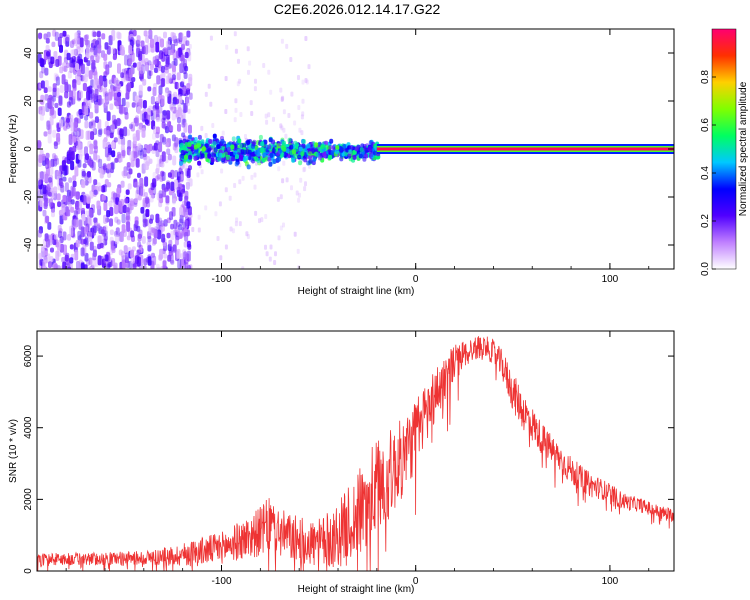  Describe the element at coordinates (705, 173) in the screenshot. I see `colorbar-tick-label: 0.4` at that location.